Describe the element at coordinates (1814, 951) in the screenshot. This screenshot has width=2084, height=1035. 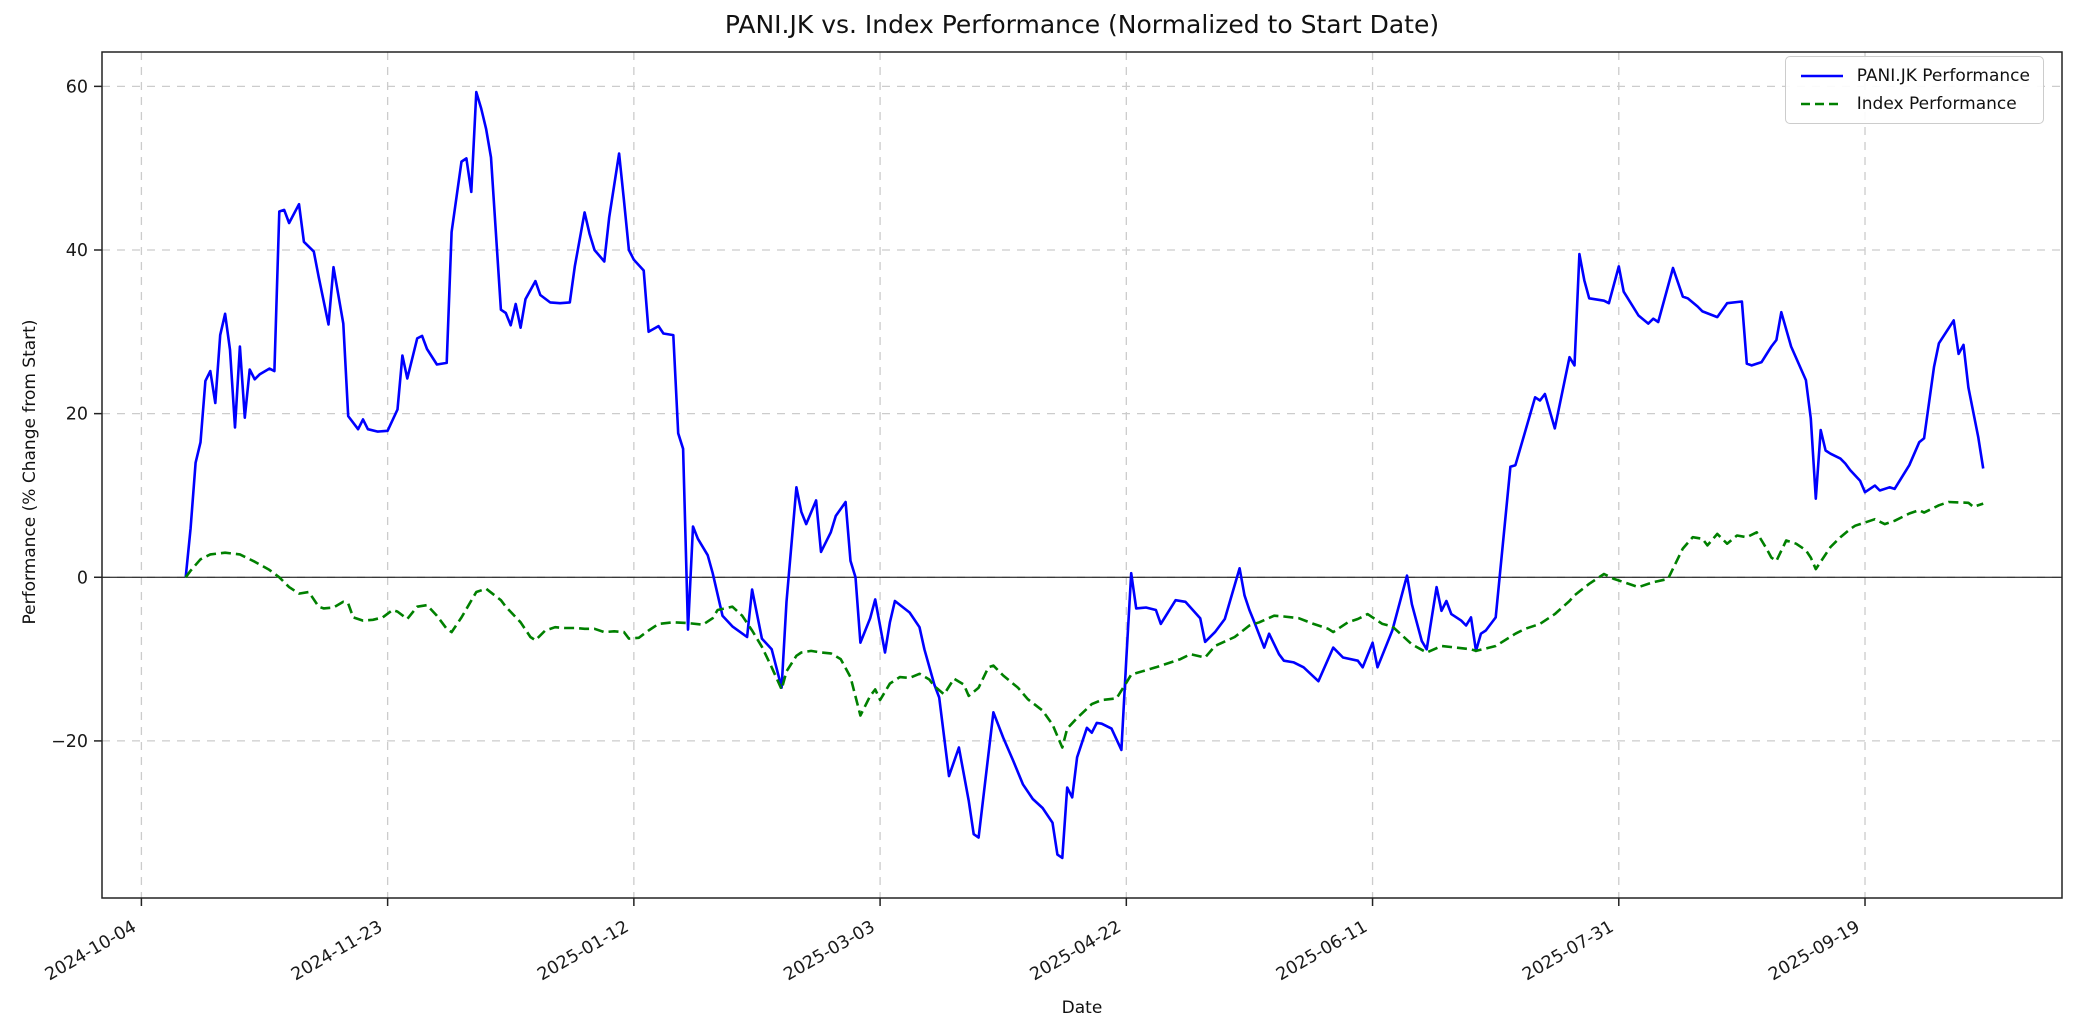
I see `x-tick-label: 2025-09-19` at that location.